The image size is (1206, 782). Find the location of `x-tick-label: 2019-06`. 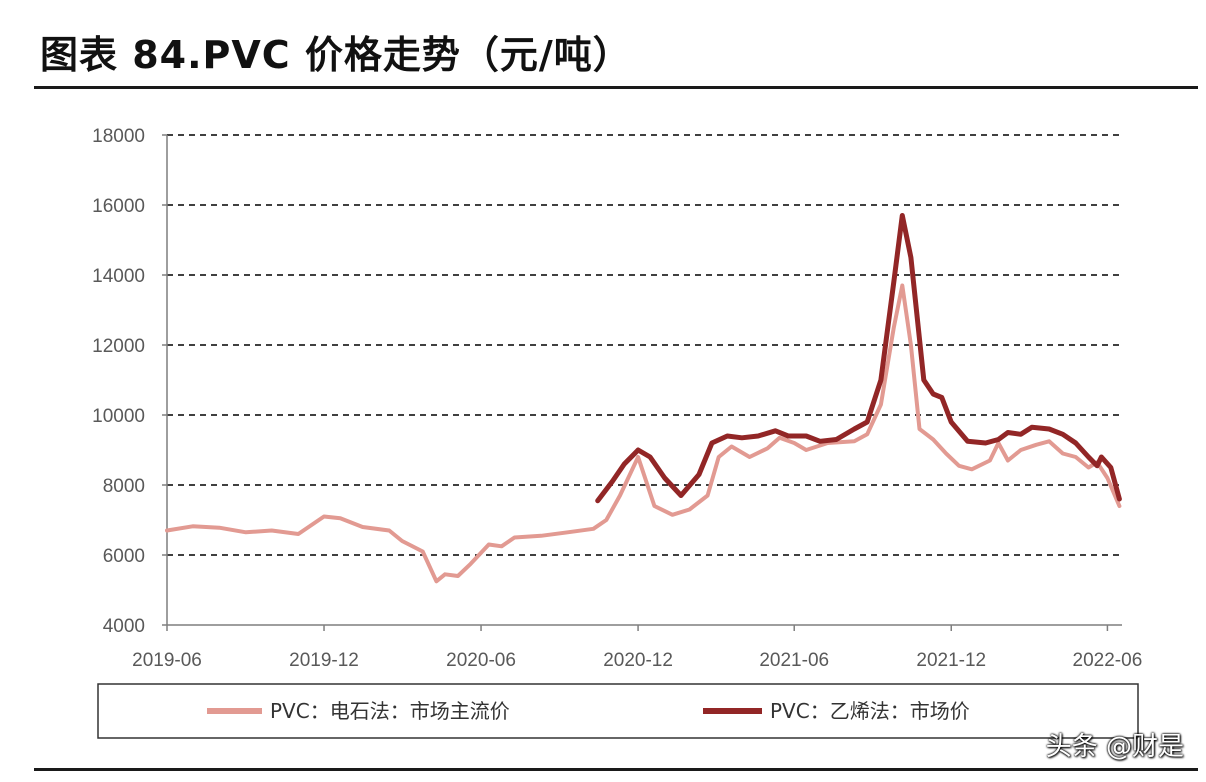

x-tick-label: 2019-06 is located at coordinates (167, 660).